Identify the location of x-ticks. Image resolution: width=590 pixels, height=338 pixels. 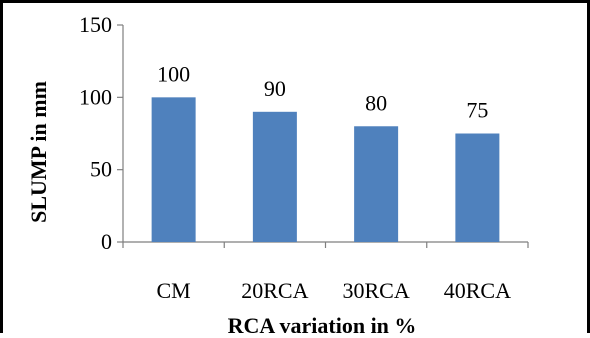
(325, 245).